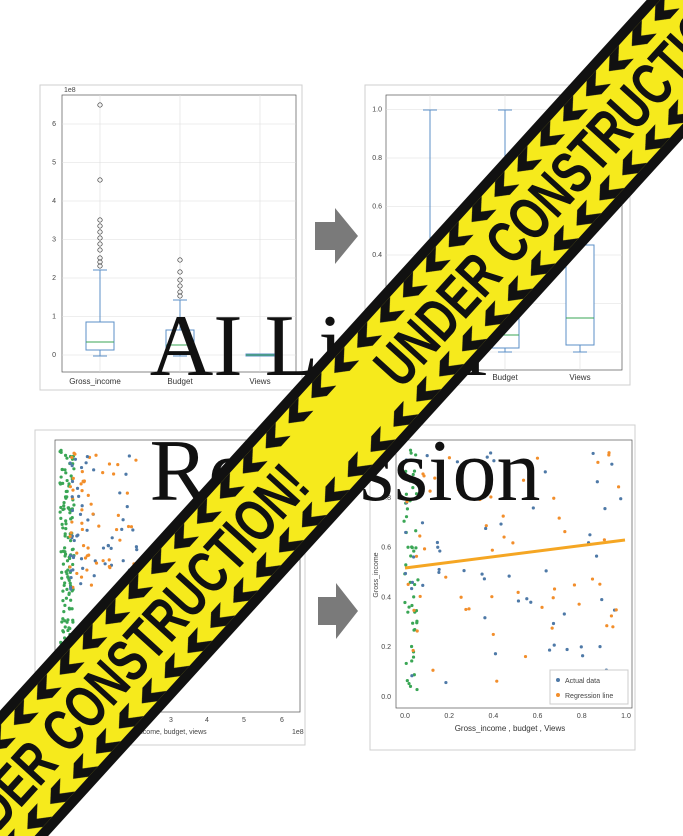 The height and width of the screenshot is (836, 683). What do you see at coordinates (377, 158) in the screenshot?
I see `y-tick-label: 0.8` at bounding box center [377, 158].